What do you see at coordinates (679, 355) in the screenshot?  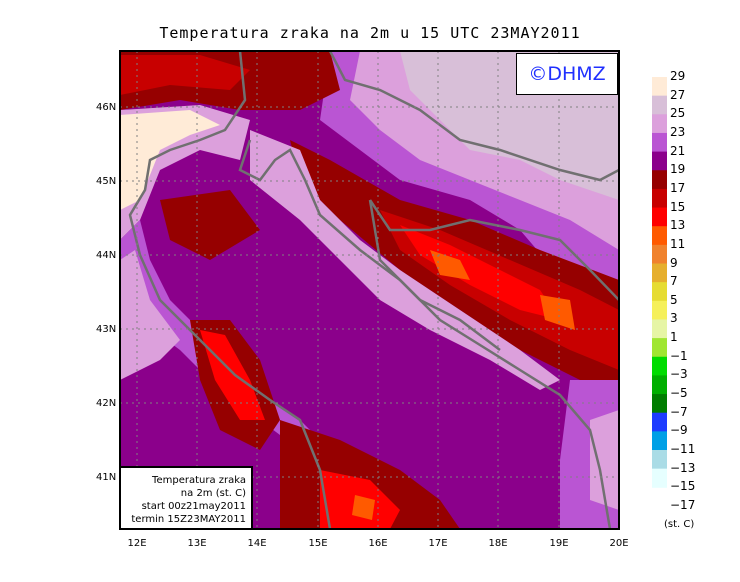 I see `colorbar-label: −1` at bounding box center [679, 355].